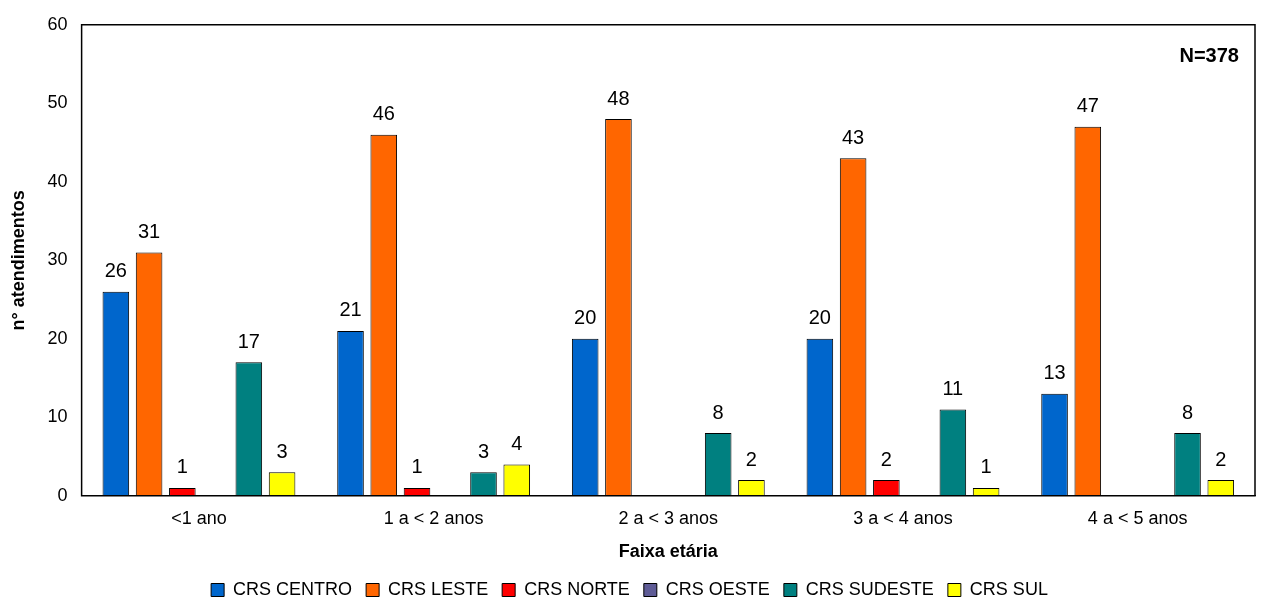 Image resolution: width=1263 pixels, height=609 pixels. What do you see at coordinates (577, 588) in the screenshot?
I see `legend-label: CRS NORTE` at bounding box center [577, 588].